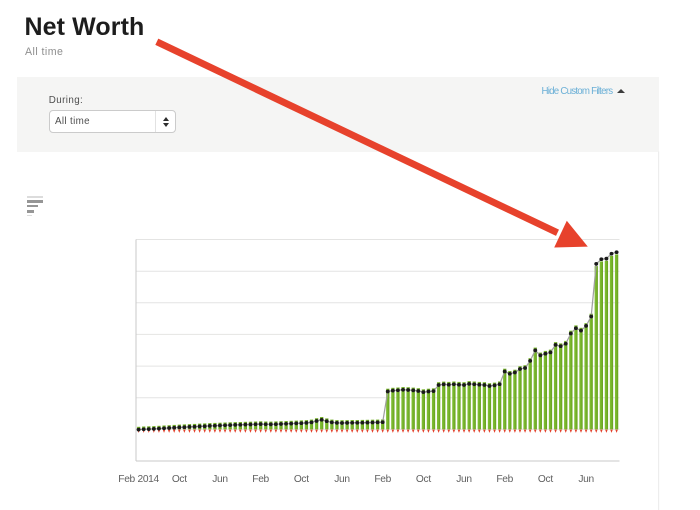  Describe the element at coordinates (138, 479) in the screenshot. I see `svg-text: Feb 2014` at that location.